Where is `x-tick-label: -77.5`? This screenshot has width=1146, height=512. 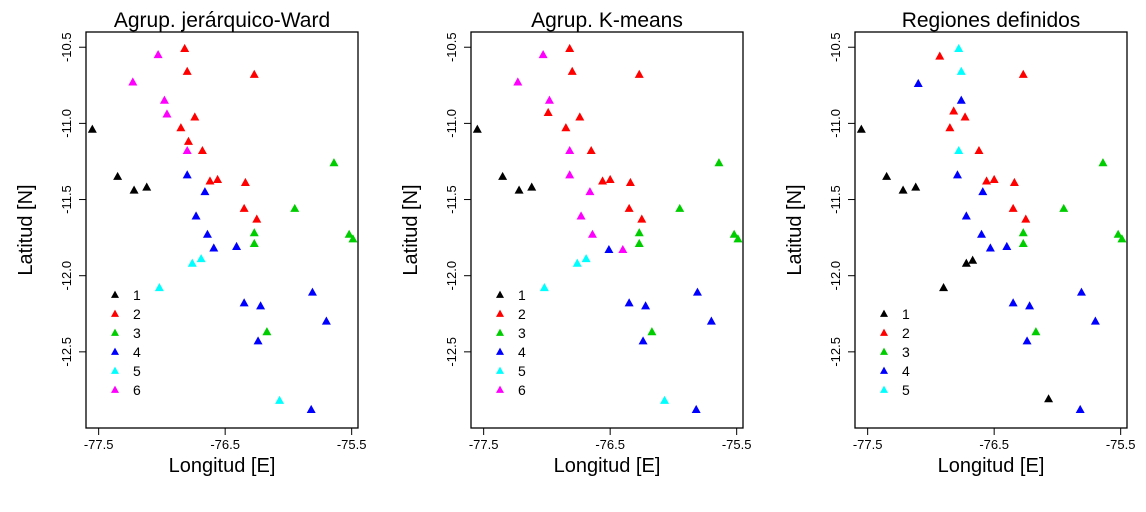
x-tick-label: -77.5 is located at coordinates (99, 444).